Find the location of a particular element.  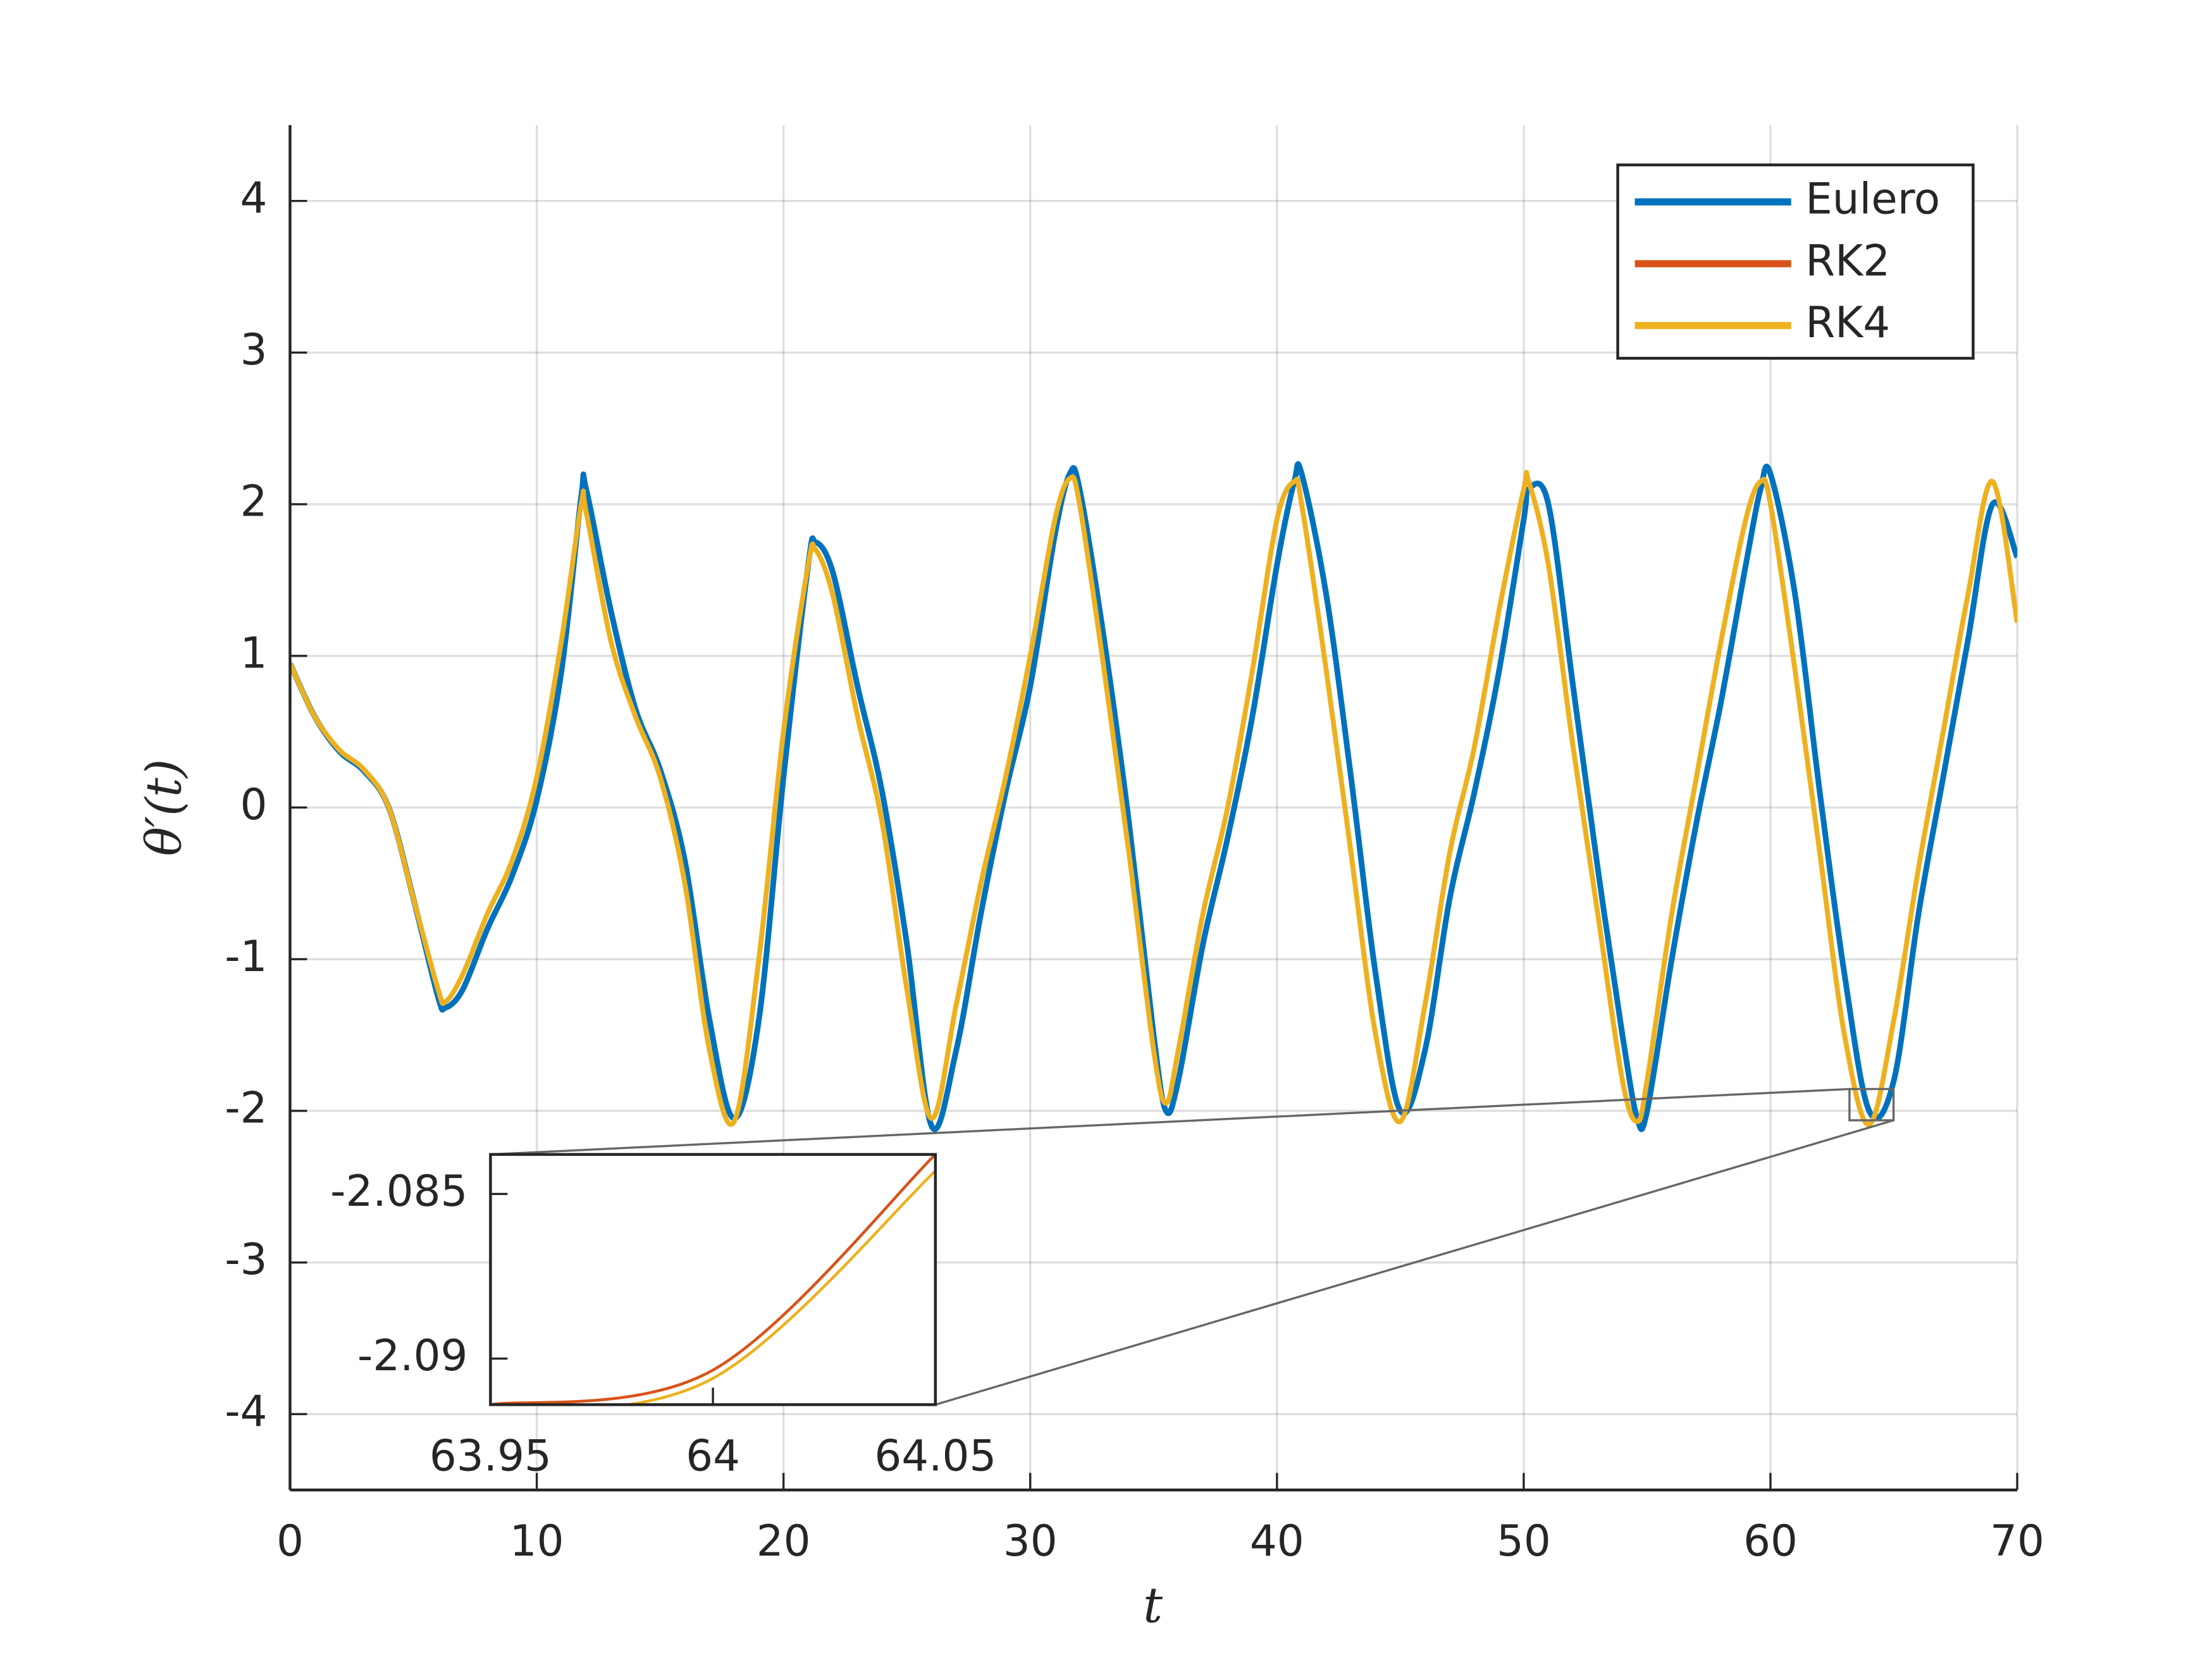

y-tick-label: -2.085 is located at coordinates (398, 1191).